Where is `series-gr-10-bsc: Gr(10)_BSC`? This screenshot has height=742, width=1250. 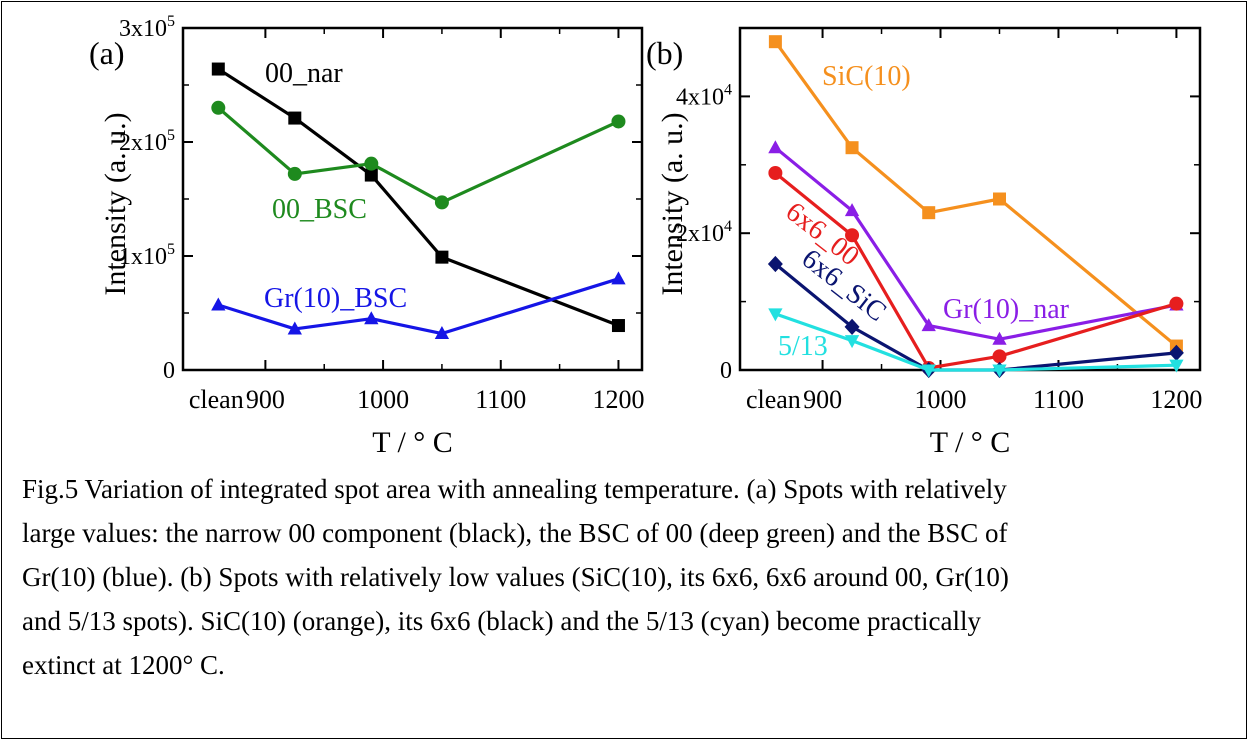
series-gr-10-bsc: Gr(10)_BSC is located at coordinates (418, 305).